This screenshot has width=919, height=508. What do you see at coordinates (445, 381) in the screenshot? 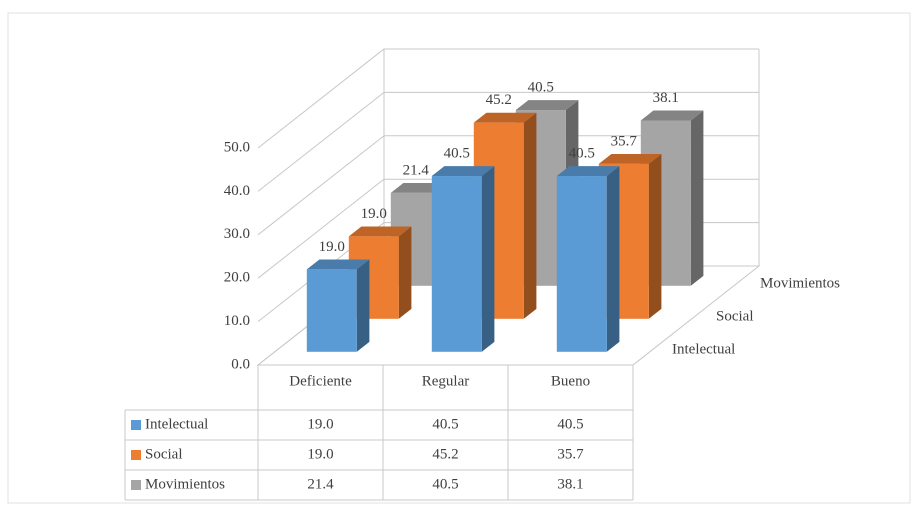
I see `x-tick-label: Regular` at bounding box center [445, 381].